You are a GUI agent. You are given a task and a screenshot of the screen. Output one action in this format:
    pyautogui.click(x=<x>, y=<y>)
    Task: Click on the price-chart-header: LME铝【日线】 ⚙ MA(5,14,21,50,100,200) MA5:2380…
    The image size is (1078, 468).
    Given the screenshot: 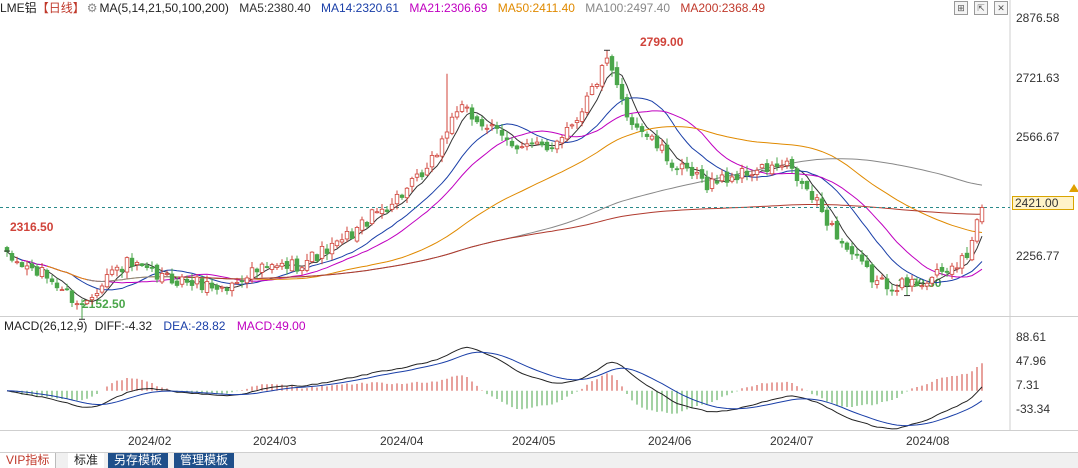 What is the action you would take?
    pyautogui.click(x=470, y=9)
    